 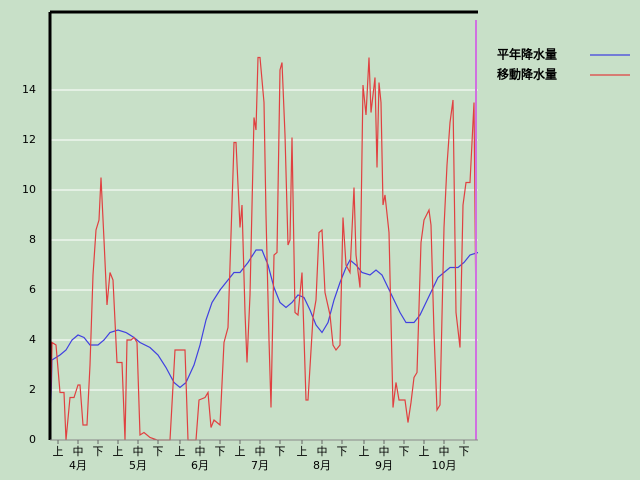 What do you see at coordinates (32, 339) in the screenshot?
I see `y-tick-label: 4` at bounding box center [32, 339].